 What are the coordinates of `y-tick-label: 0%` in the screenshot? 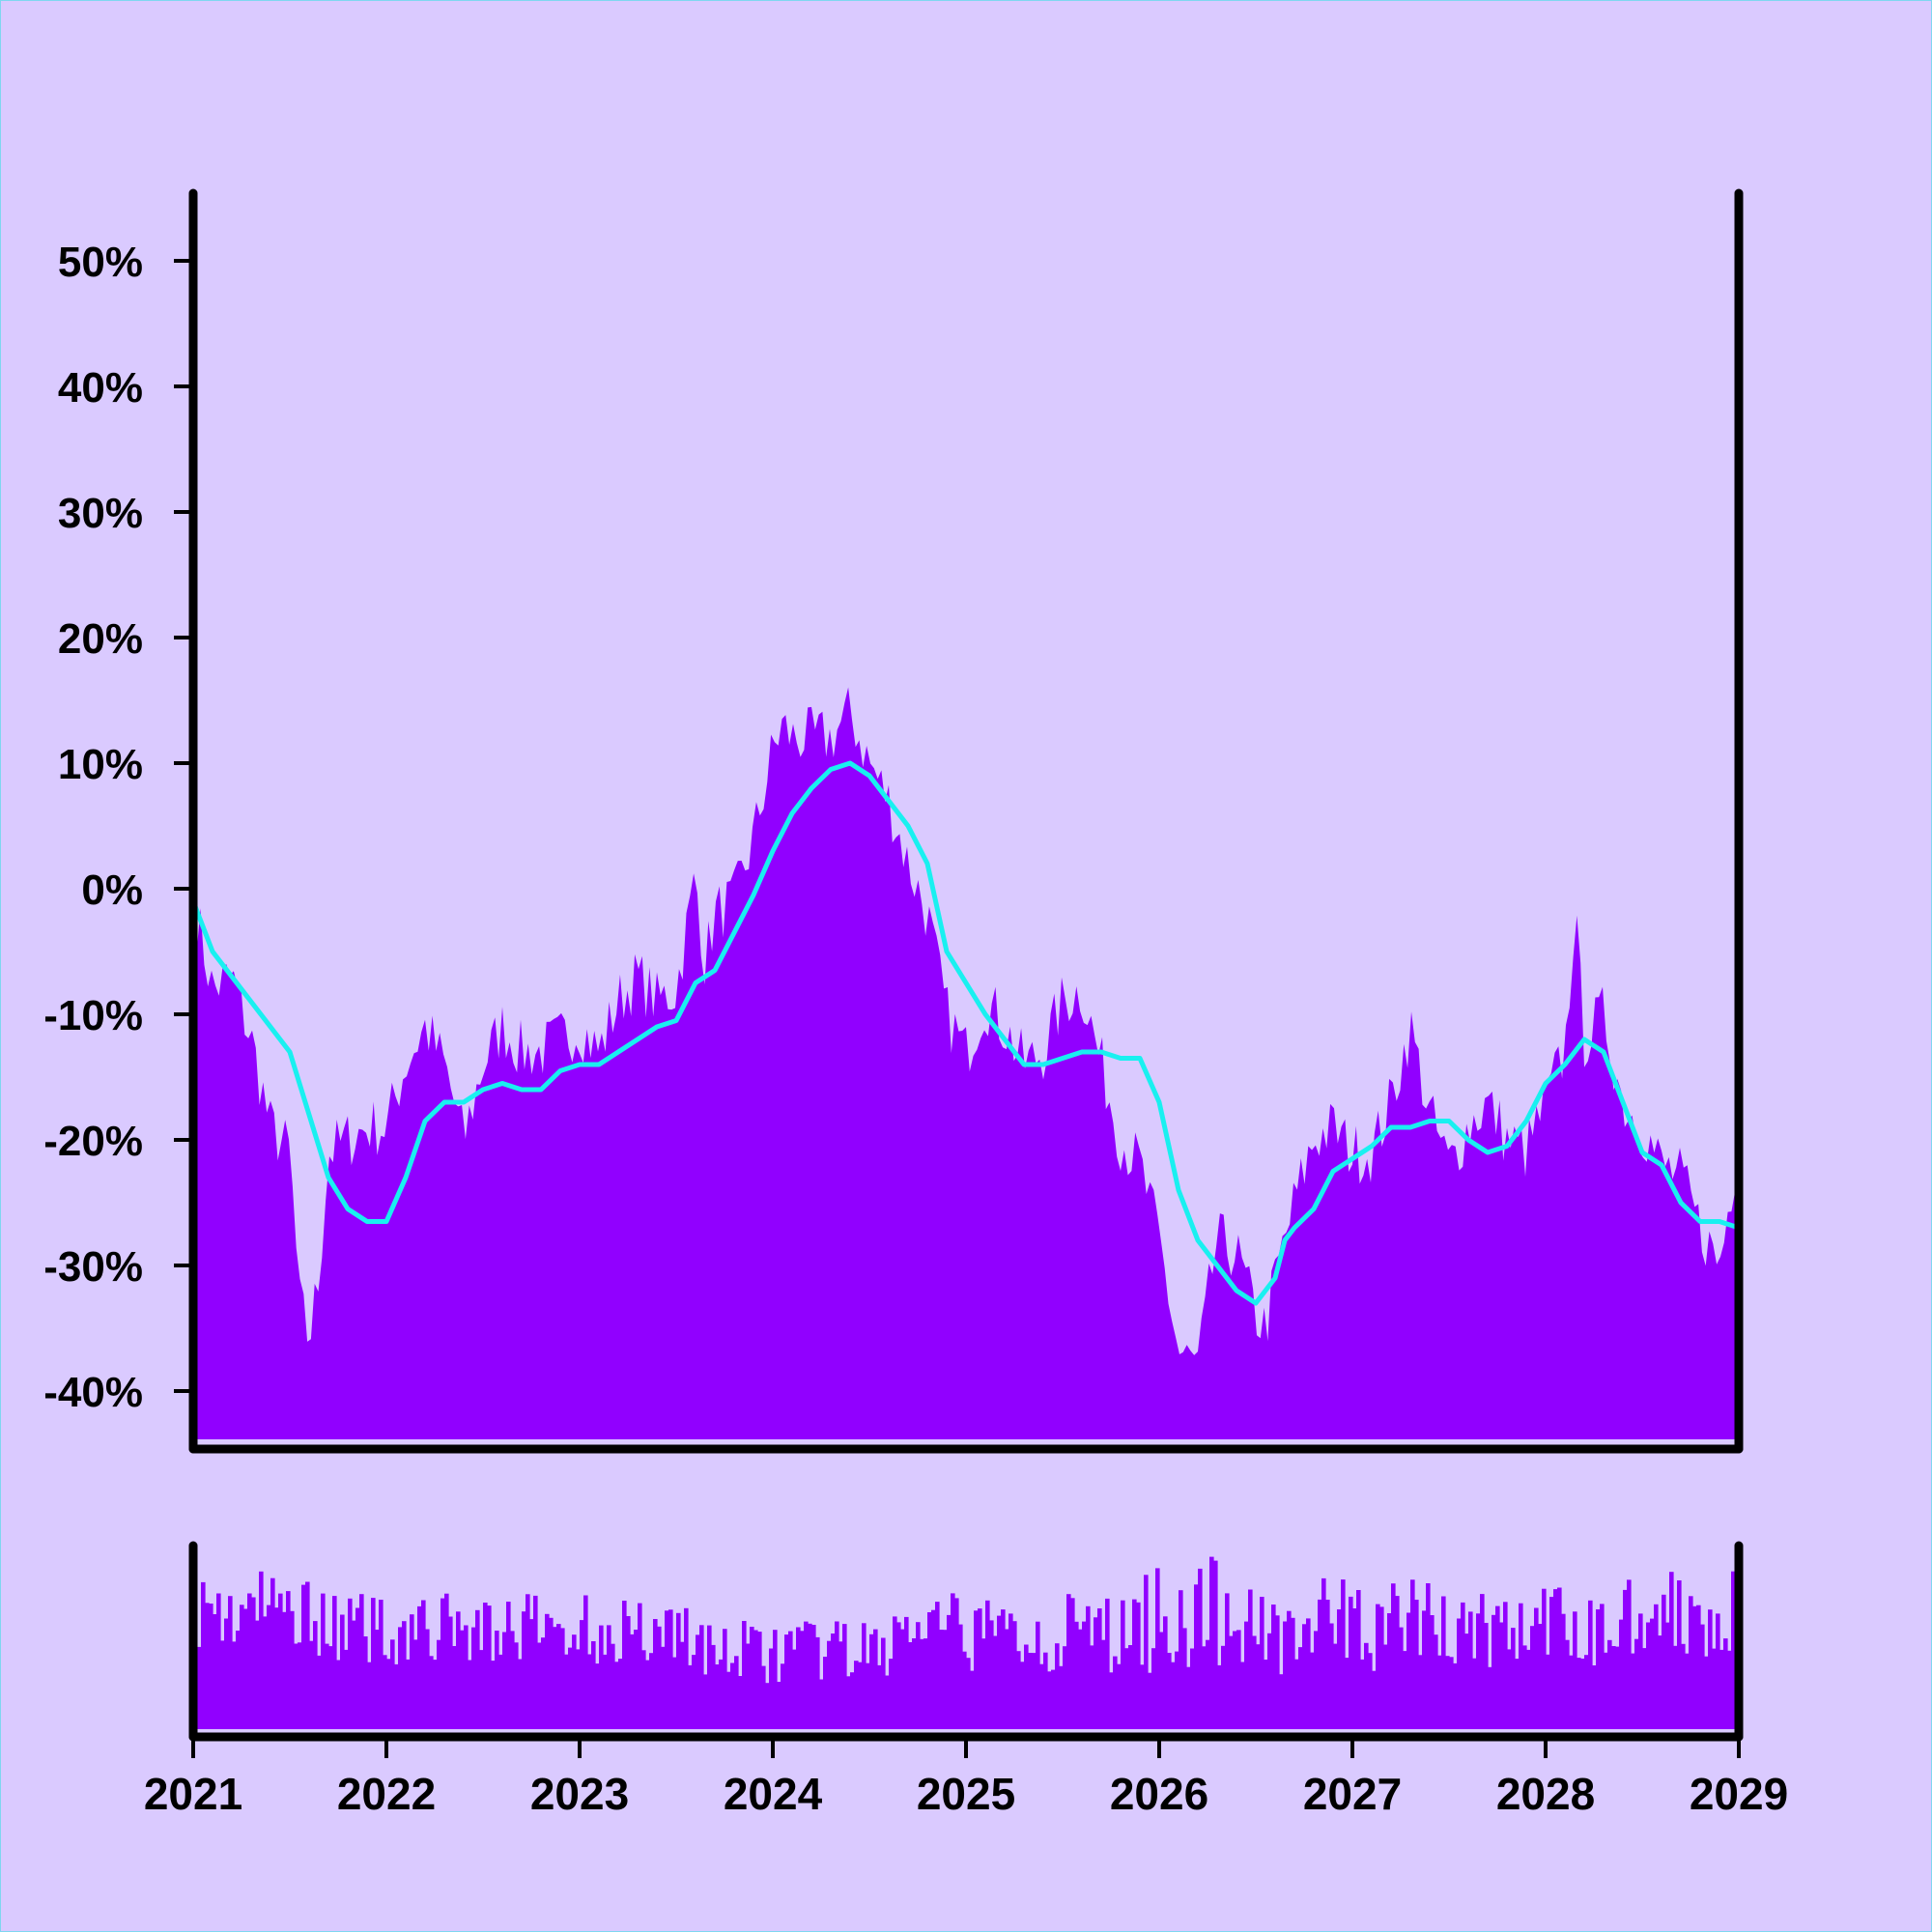 It's located at (112, 890).